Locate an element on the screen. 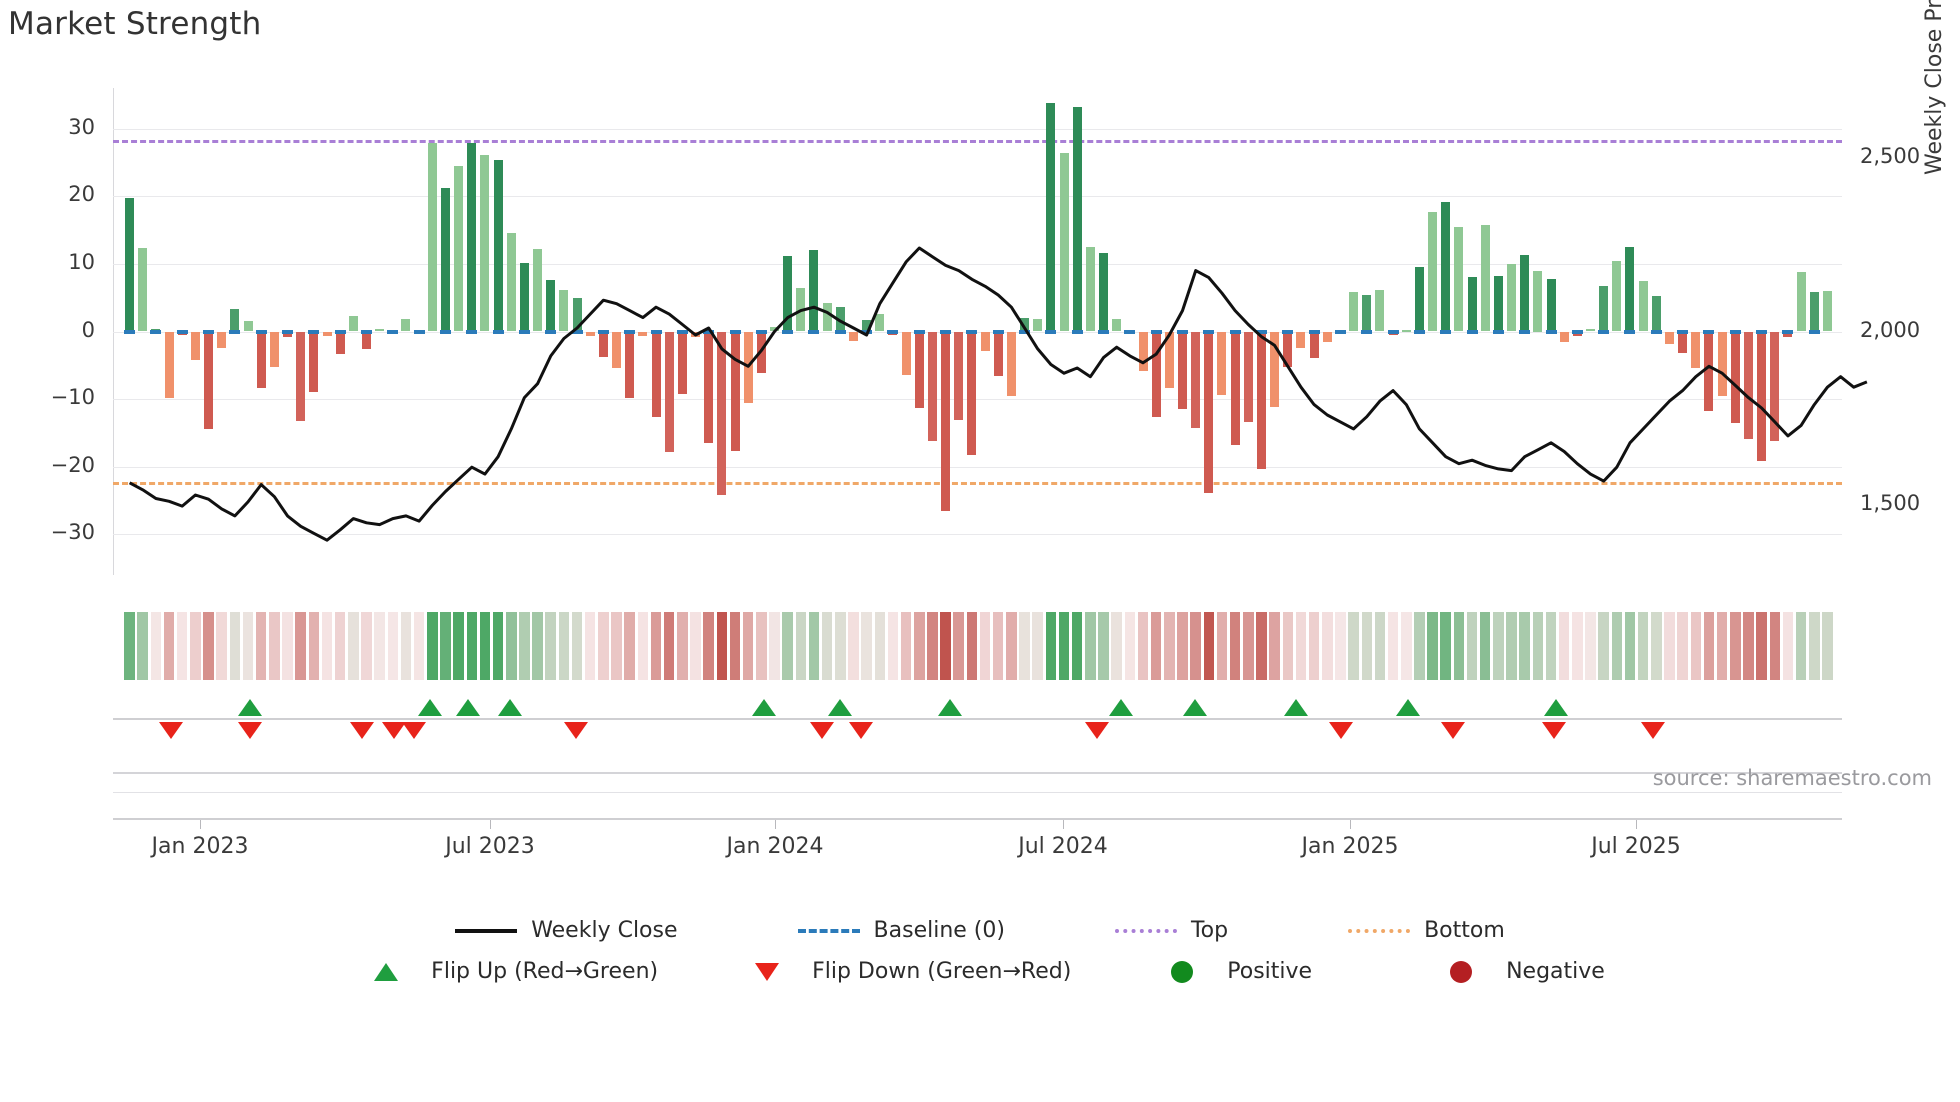 This screenshot has height=1102, width=1960. legend-label-flip-down: Flip Down (Green→Red) is located at coordinates (942, 971).